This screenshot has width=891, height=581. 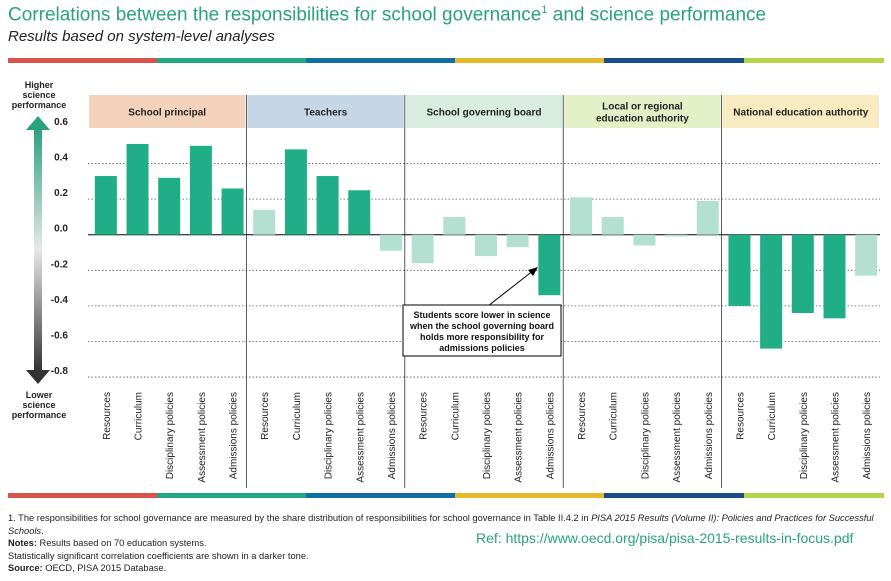 What do you see at coordinates (60, 300) in the screenshot?
I see `y-tick-label: -0.4` at bounding box center [60, 300].